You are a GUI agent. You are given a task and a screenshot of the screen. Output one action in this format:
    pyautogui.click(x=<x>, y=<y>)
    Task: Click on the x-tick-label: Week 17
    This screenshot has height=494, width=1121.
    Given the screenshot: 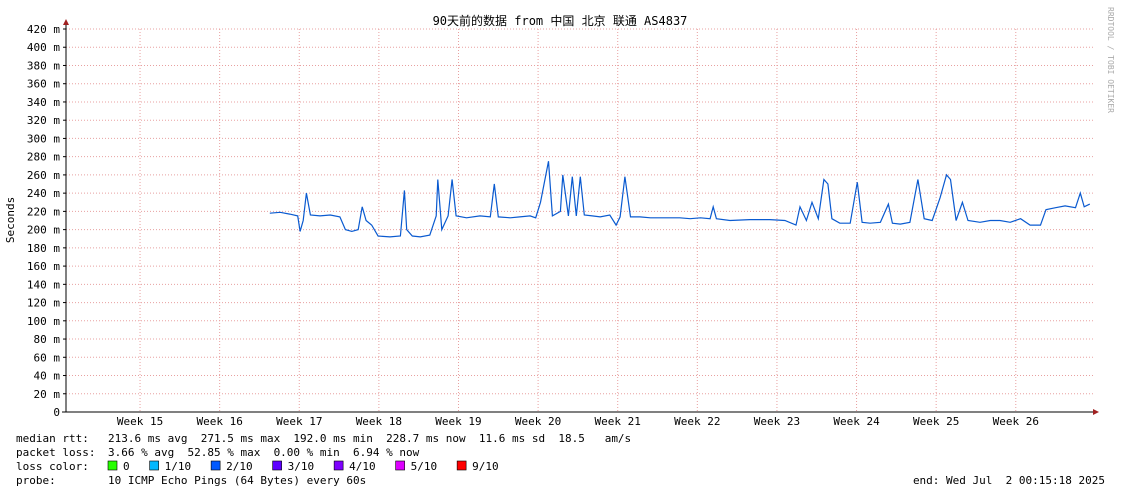 What is the action you would take?
    pyautogui.click(x=299, y=421)
    